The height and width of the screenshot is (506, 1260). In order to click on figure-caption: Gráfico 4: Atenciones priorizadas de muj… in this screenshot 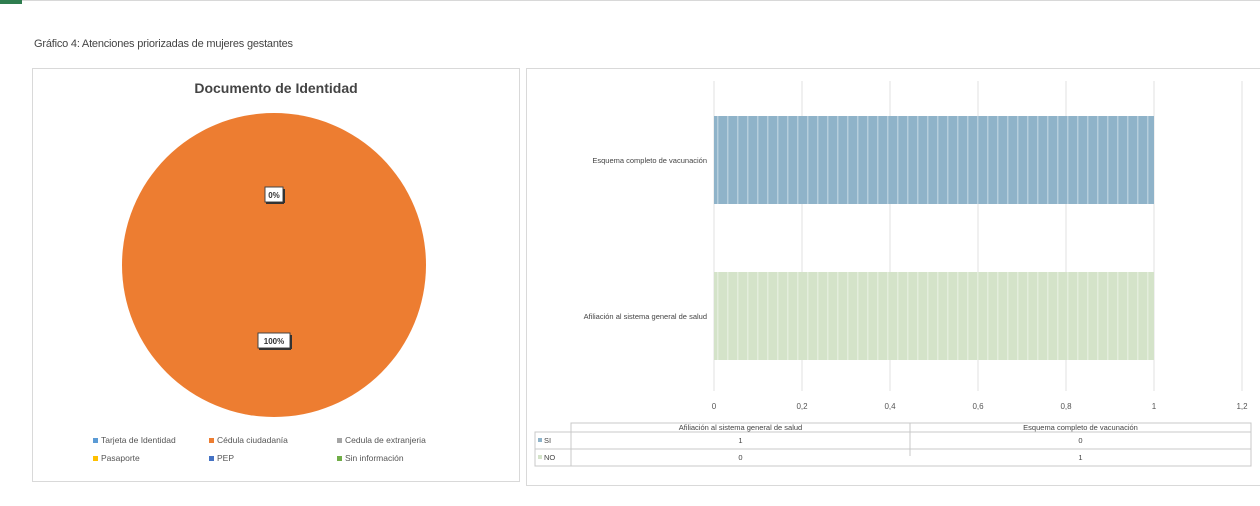, I will do `click(163, 44)`.